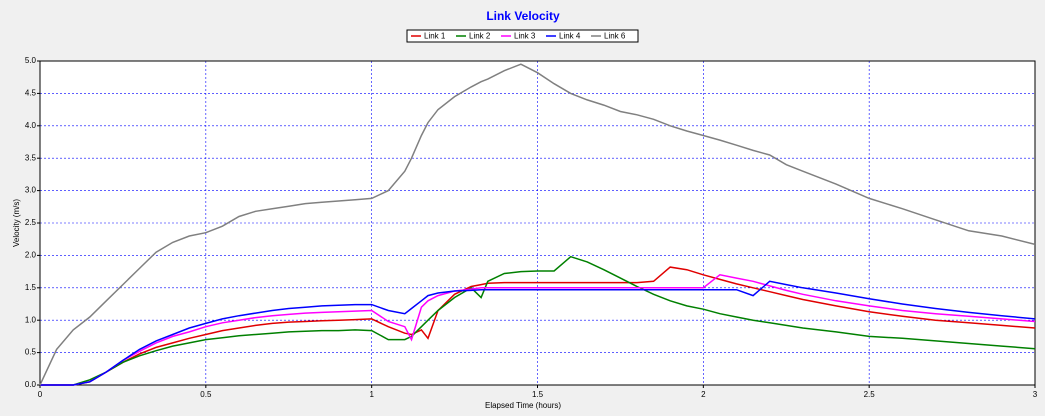 Image resolution: width=1045 pixels, height=416 pixels. Describe the element at coordinates (615, 36) in the screenshot. I see `legend-label: Link 6` at that location.